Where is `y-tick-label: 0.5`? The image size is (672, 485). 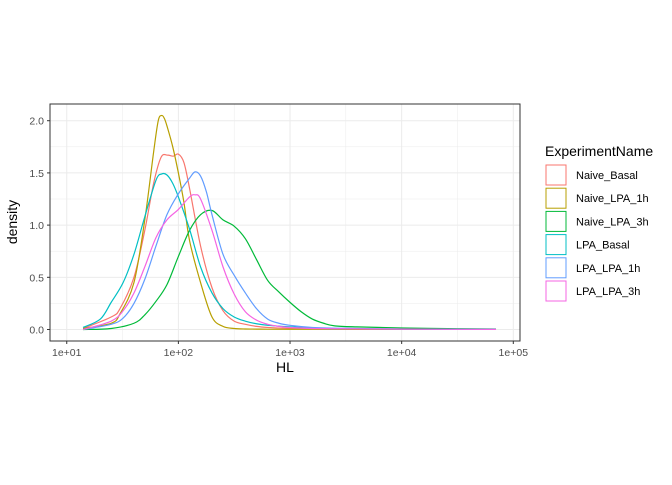 y-tick-label: 0.5 is located at coordinates (36, 278).